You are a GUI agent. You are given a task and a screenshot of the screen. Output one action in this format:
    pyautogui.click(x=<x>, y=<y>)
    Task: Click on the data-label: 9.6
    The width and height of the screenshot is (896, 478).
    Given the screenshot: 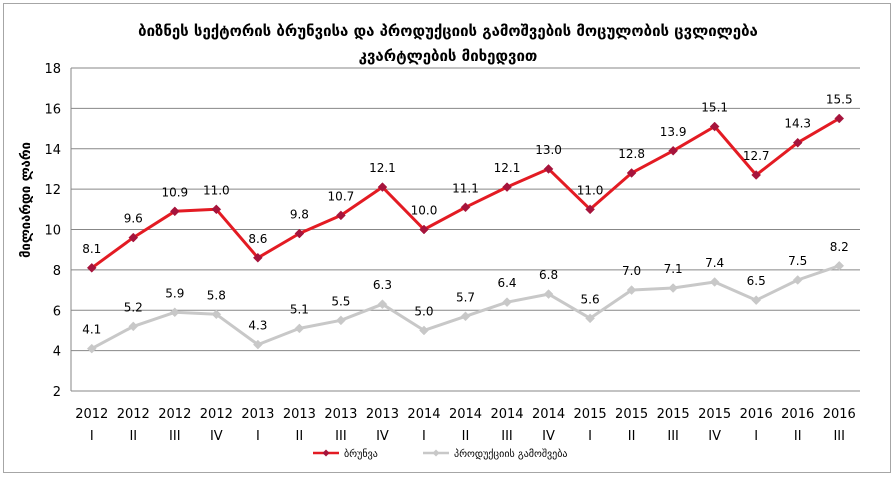 What is the action you would take?
    pyautogui.click(x=133, y=219)
    